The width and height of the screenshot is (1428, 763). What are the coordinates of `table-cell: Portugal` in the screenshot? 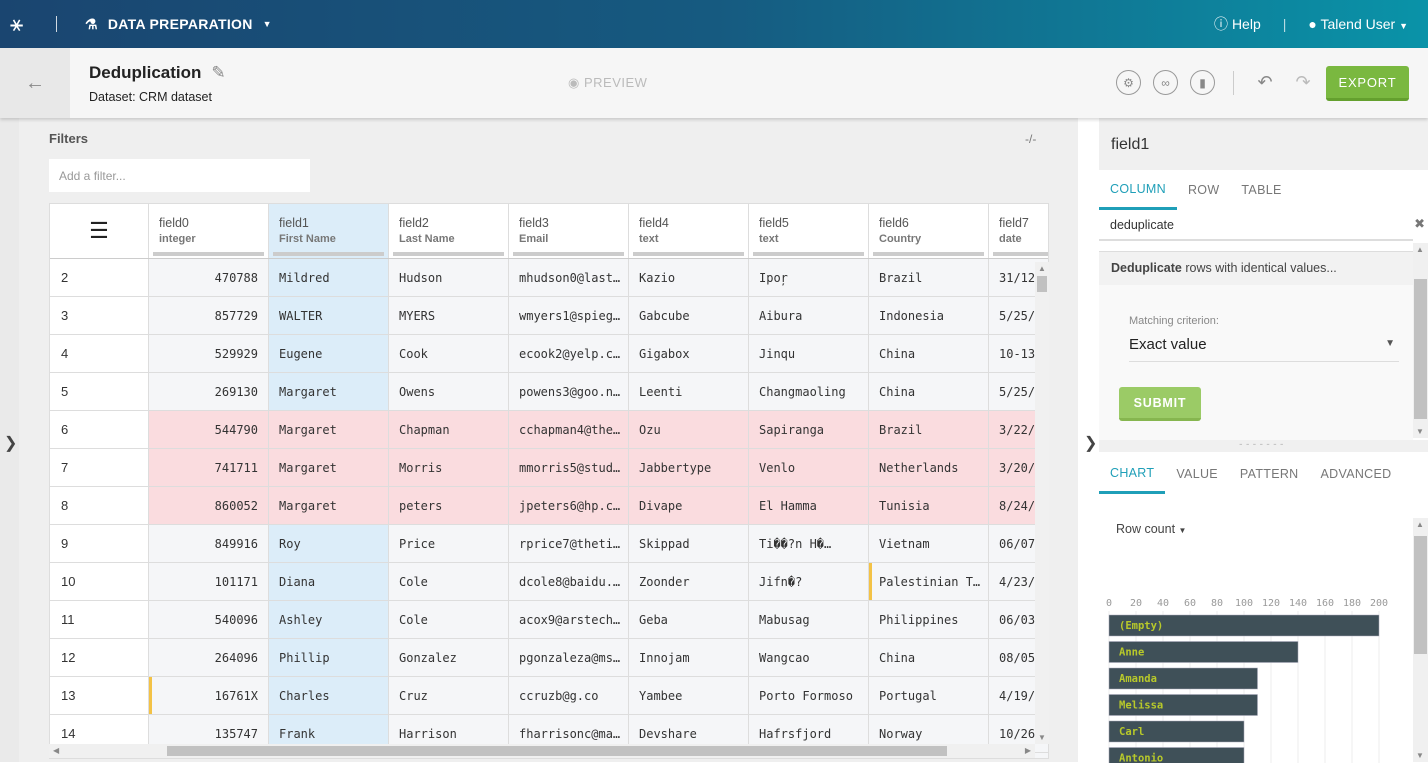 It's located at (929, 695).